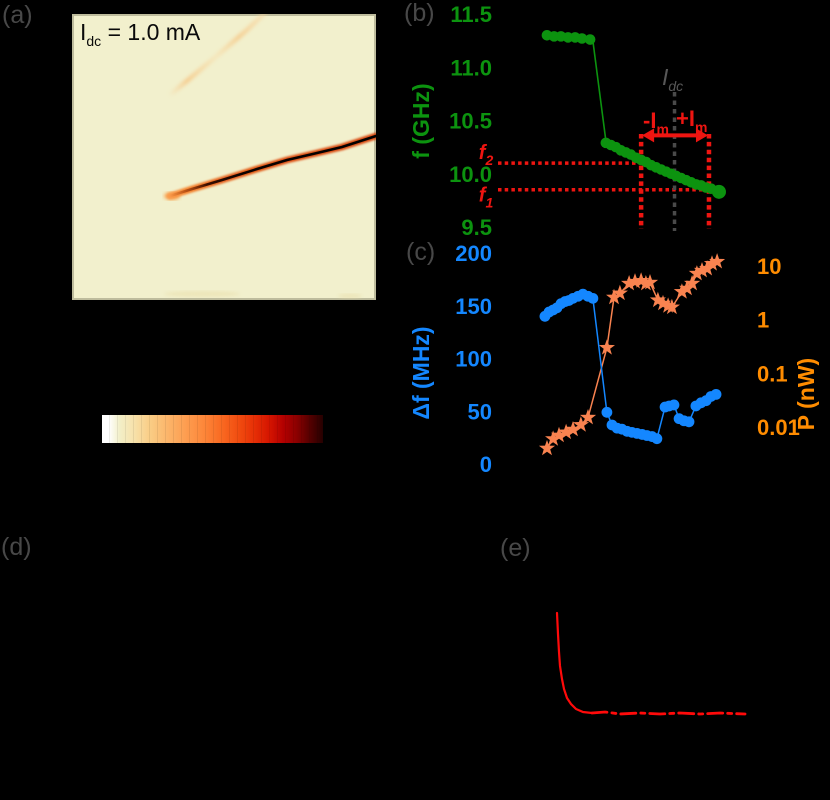  I want to click on c-left-ytick-label: 100, so click(473, 359).